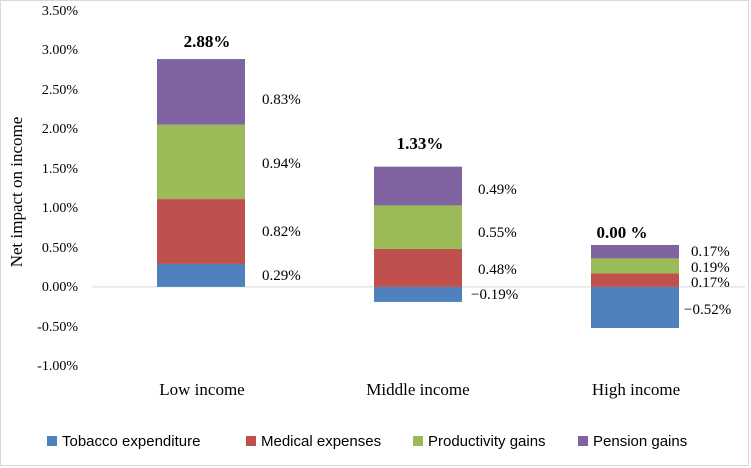  I want to click on value-label: 0.49%, so click(497, 190).